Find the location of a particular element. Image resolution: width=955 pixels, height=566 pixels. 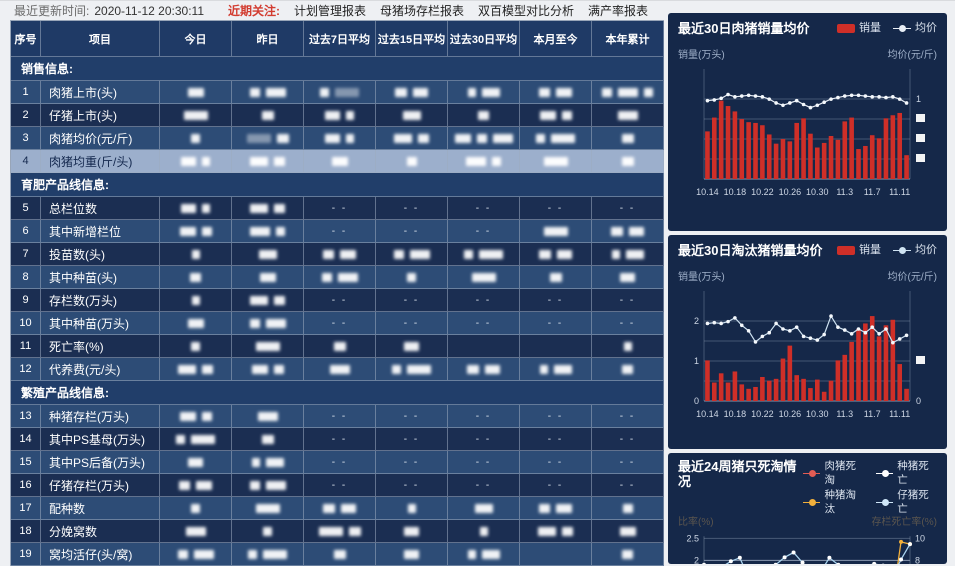

price-line-series is located at coordinates (807, 101).